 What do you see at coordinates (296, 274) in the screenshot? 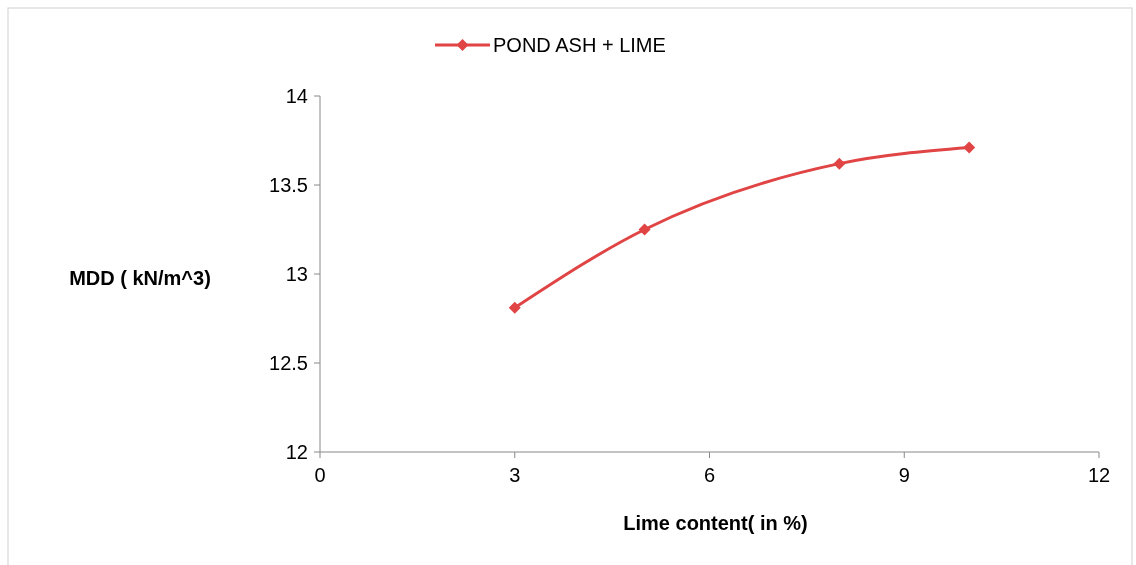
I see `y-tick-label: 13` at bounding box center [296, 274].